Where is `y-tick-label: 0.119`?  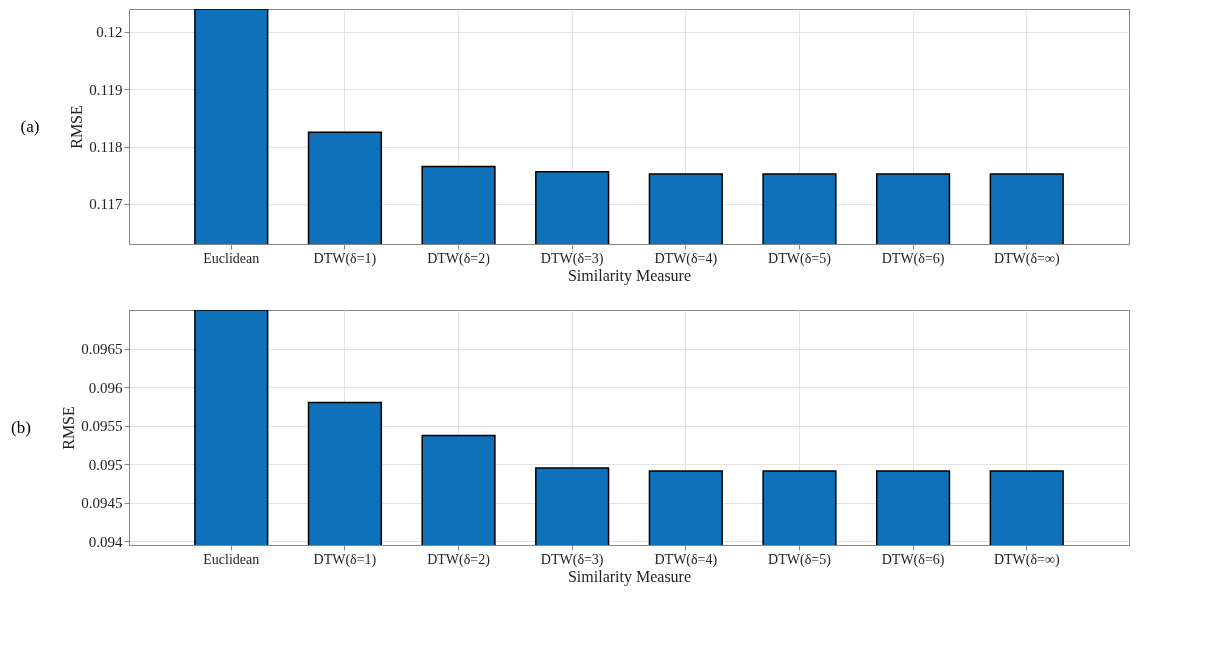
y-tick-label: 0.119 is located at coordinates (106, 89).